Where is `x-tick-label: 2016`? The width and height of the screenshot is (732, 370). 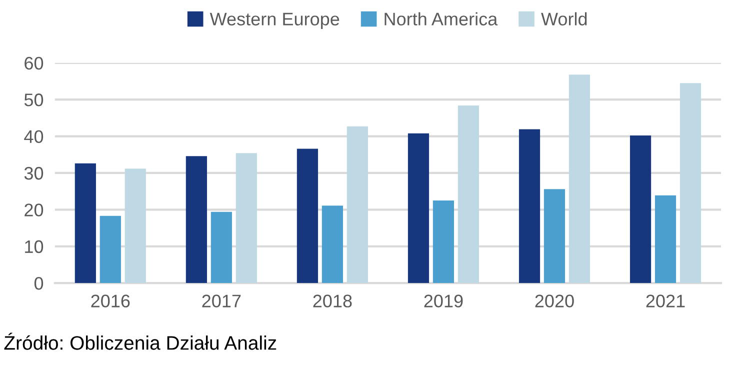 x-tick-label: 2016 is located at coordinates (110, 301).